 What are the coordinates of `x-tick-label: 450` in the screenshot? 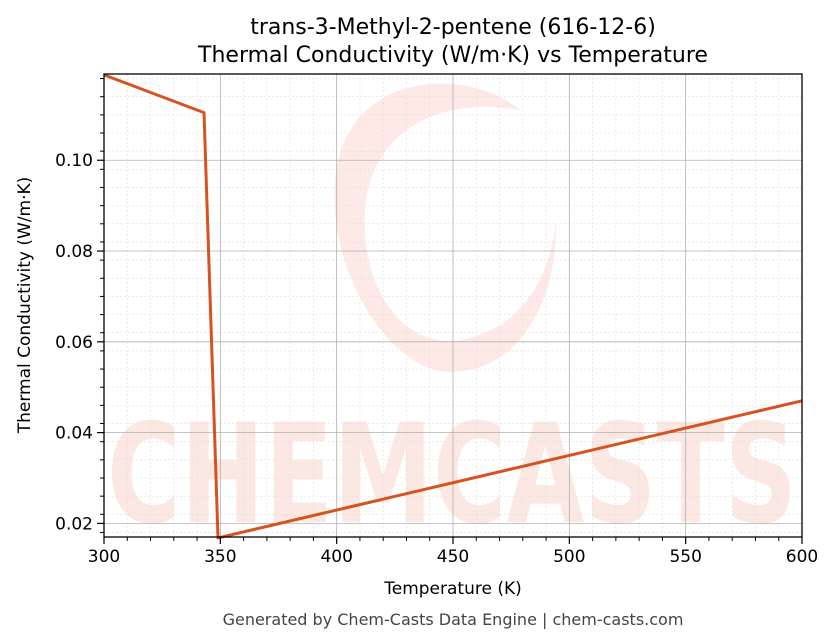 It's located at (453, 557).